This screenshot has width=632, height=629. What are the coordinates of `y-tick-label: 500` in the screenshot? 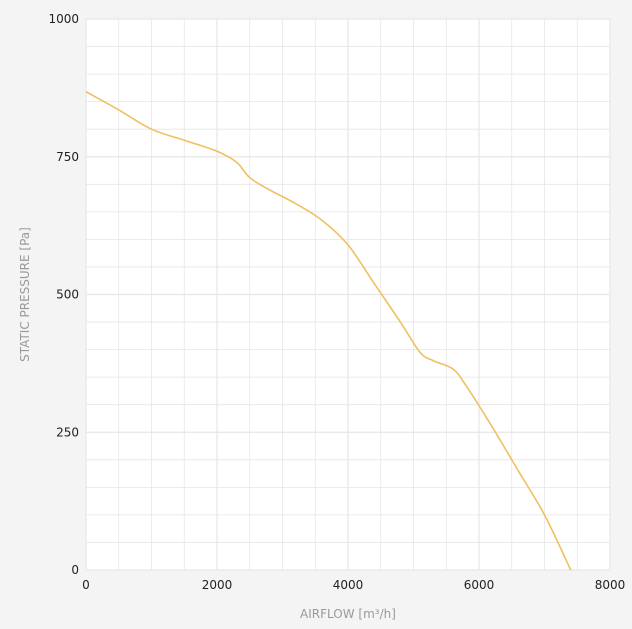 It's located at (67, 295).